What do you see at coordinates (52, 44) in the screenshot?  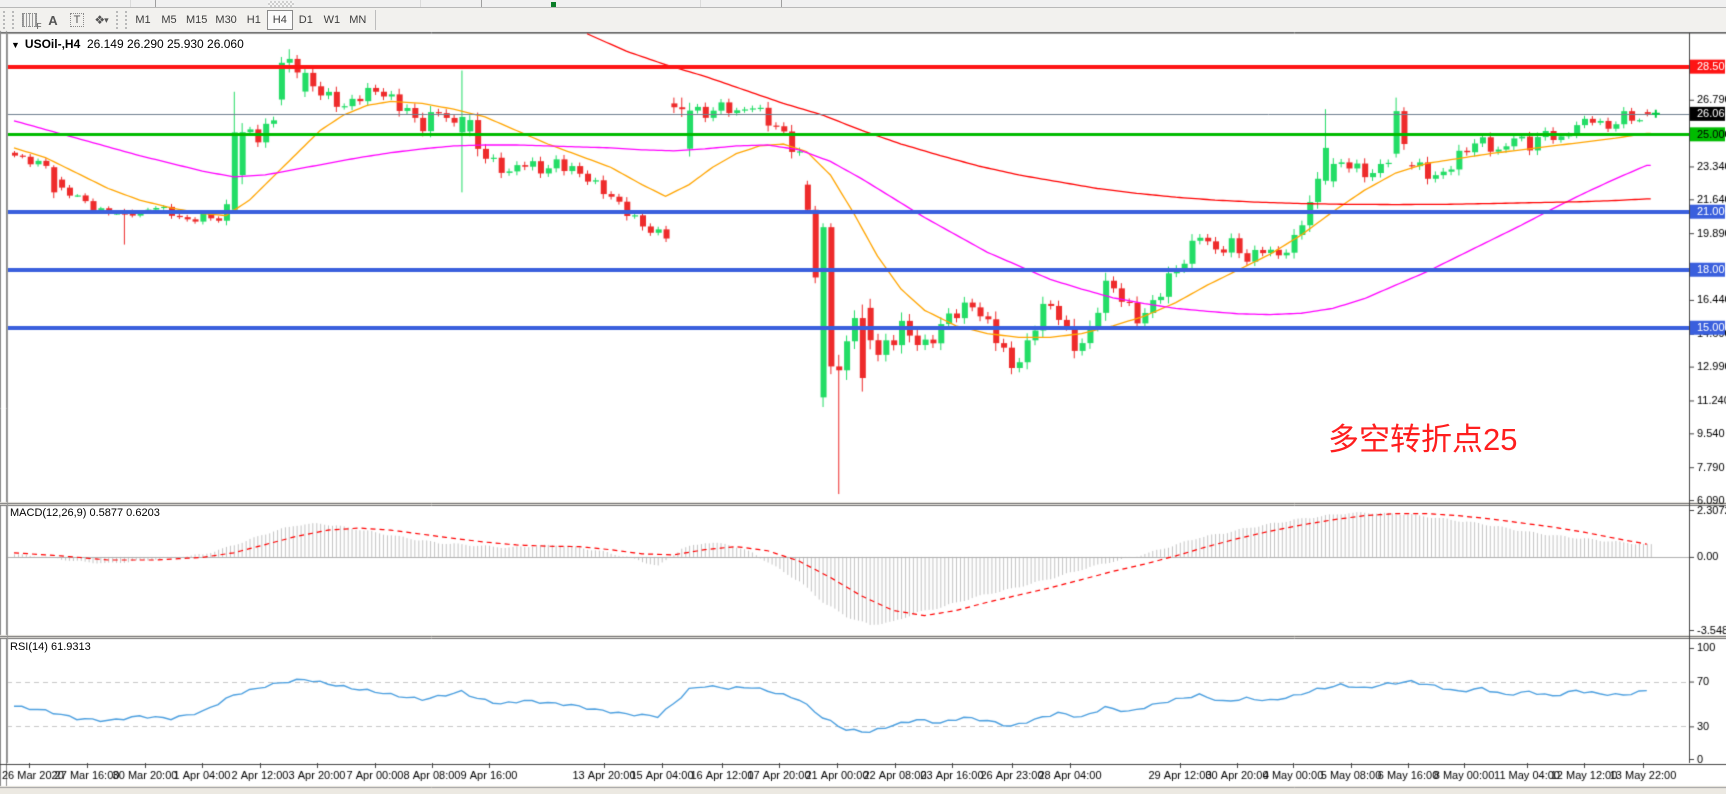 I see `chart-symbol-period: USOil-,H4` at bounding box center [52, 44].